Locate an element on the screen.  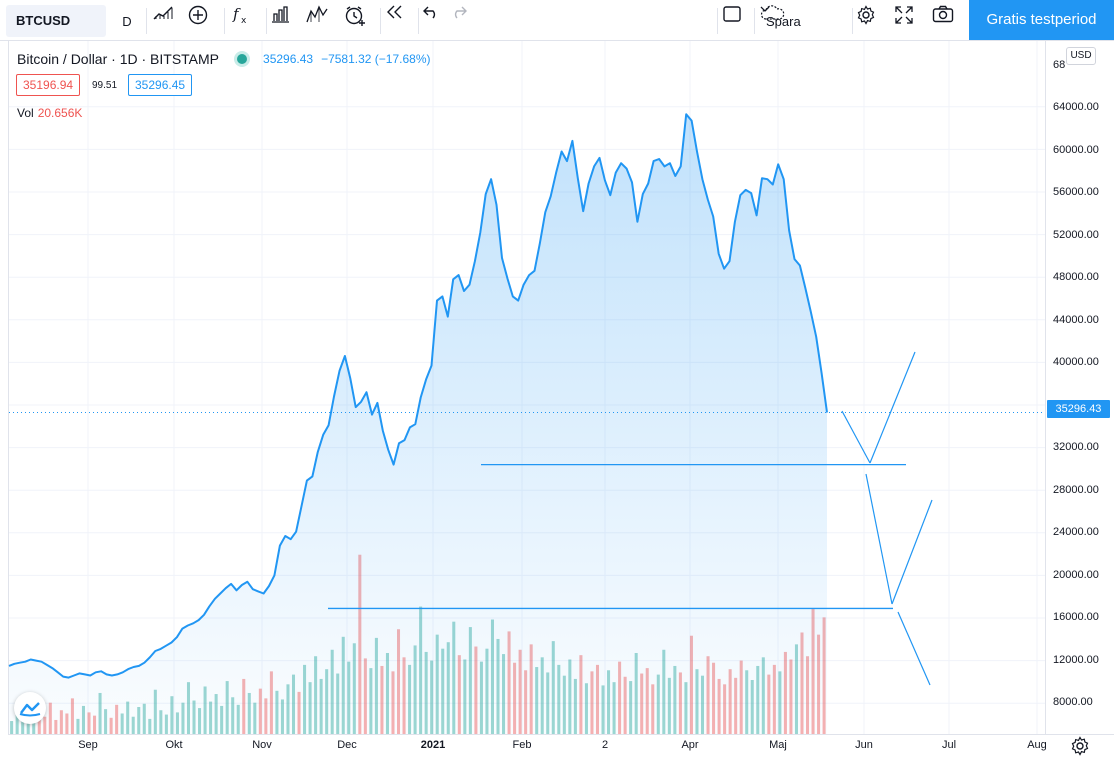
time-tick-label: Jul is located at coordinates (949, 745).